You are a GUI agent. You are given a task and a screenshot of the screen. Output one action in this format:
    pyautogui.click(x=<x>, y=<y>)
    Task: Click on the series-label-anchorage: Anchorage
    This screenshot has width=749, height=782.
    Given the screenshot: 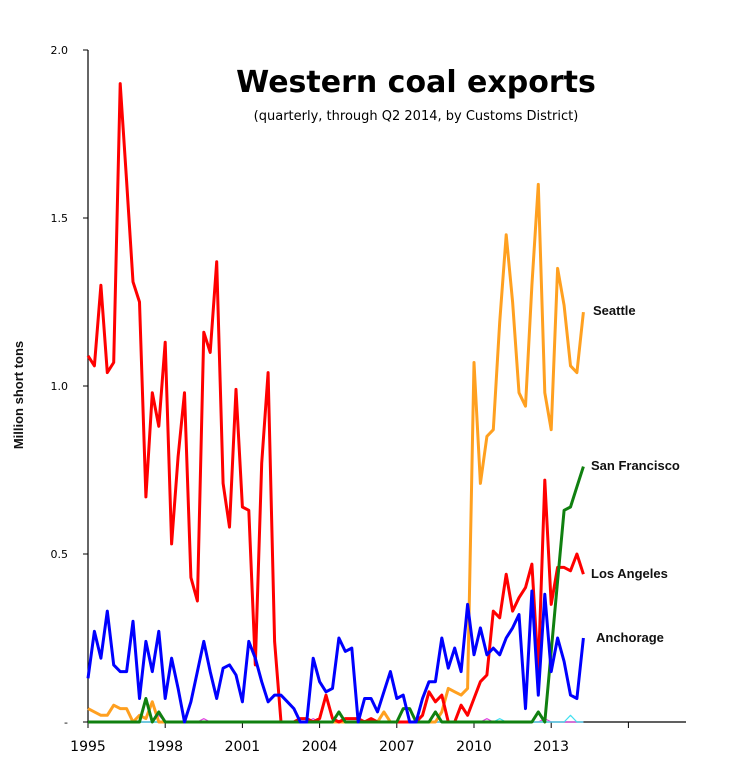 What is the action you would take?
    pyautogui.click(x=630, y=637)
    